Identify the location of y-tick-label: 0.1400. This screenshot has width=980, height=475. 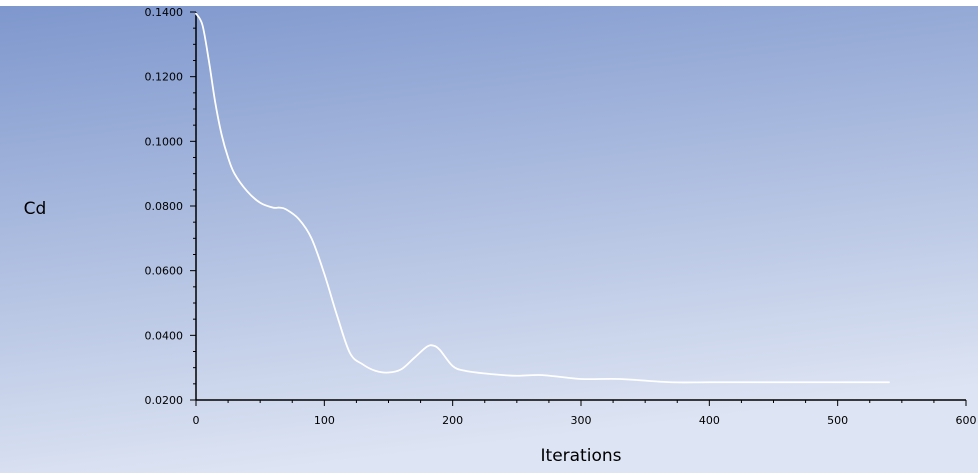
(164, 12).